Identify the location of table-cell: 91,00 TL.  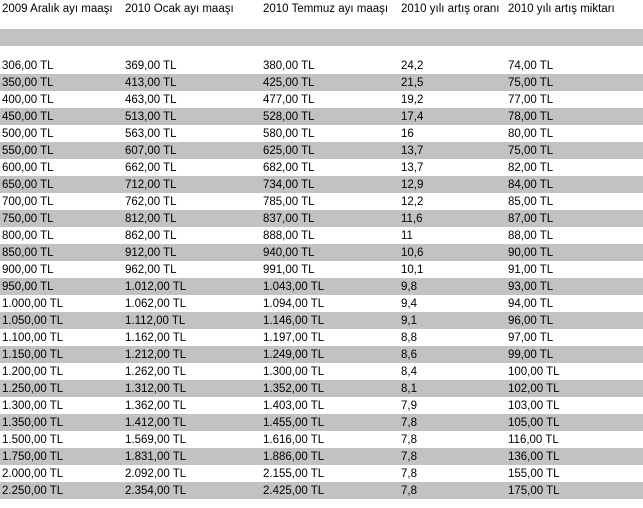
(531, 269).